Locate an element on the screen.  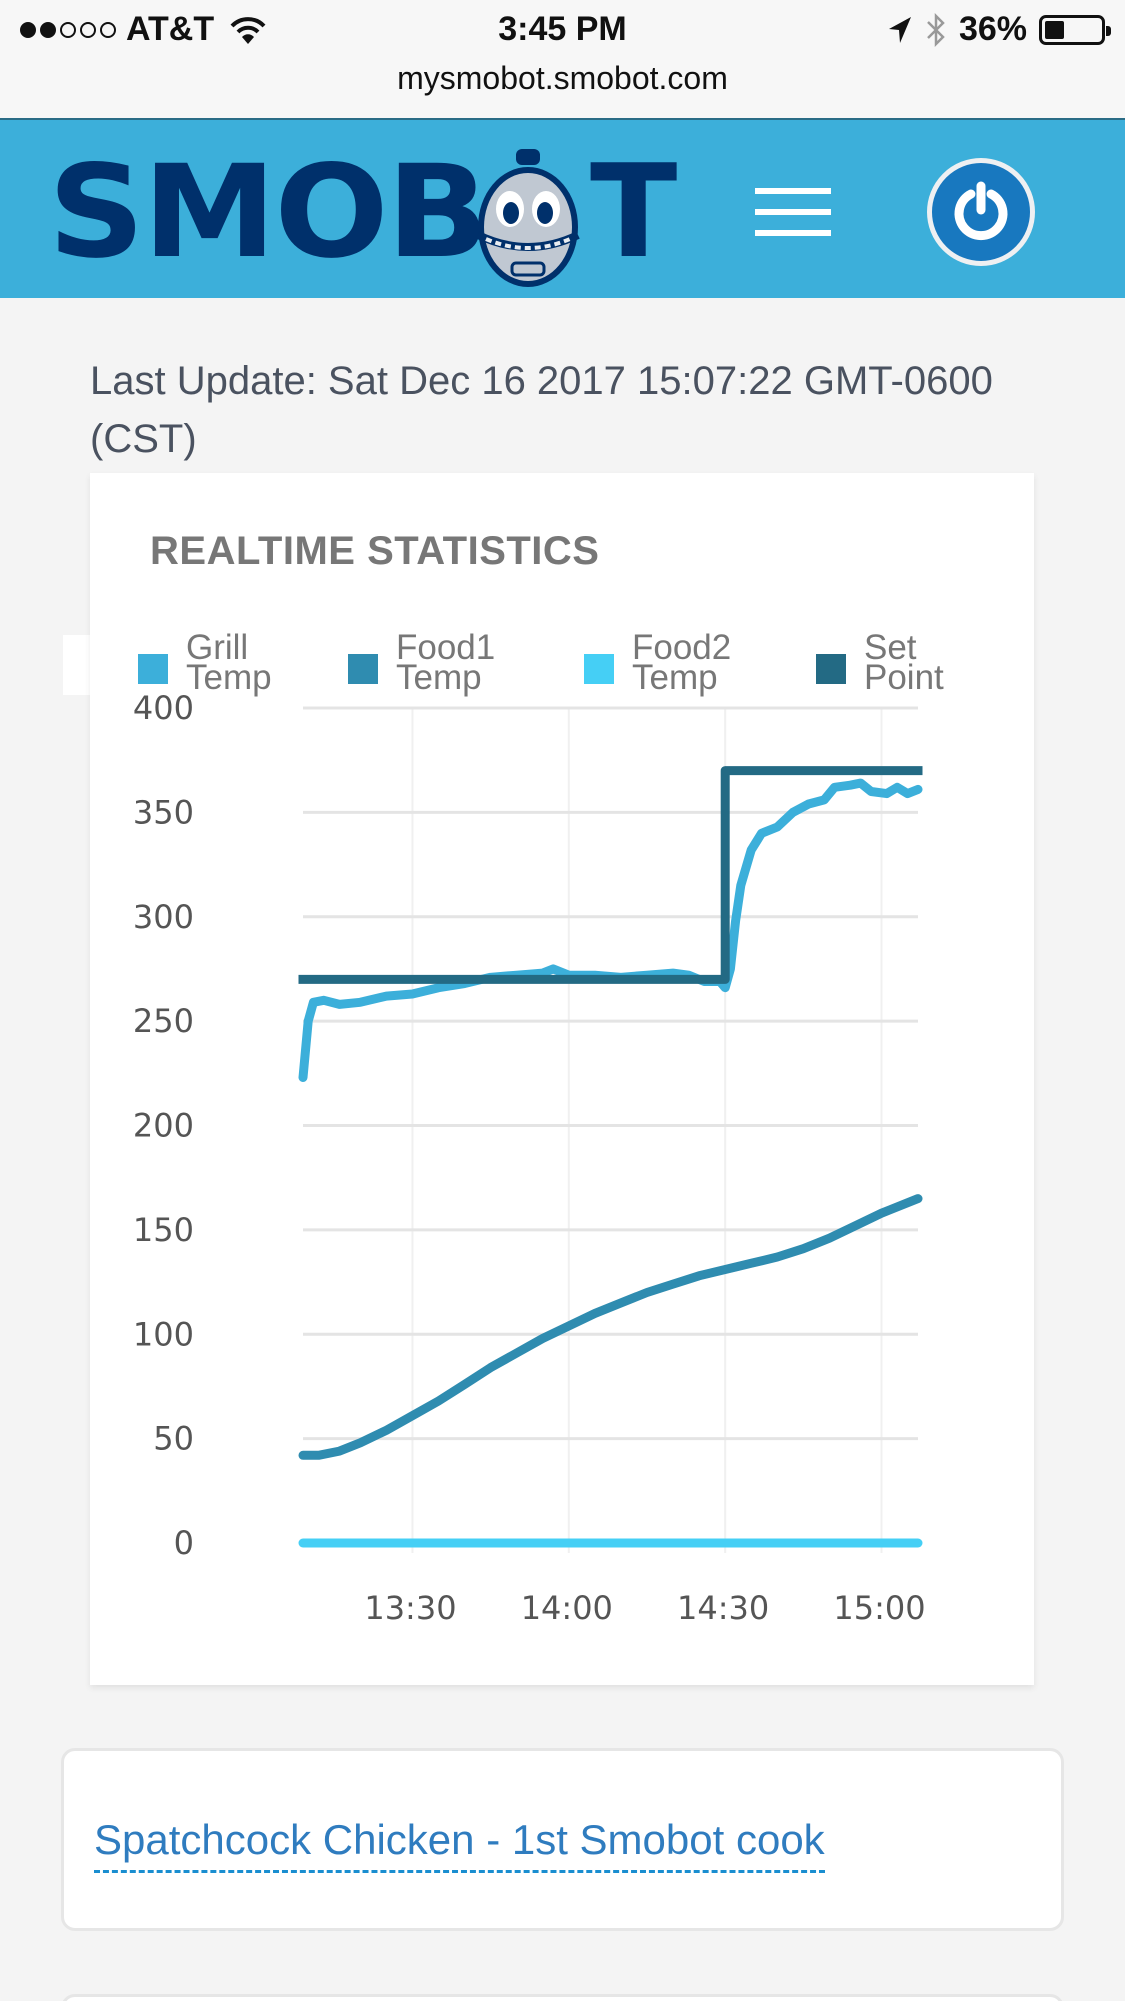
next-card is located at coordinates (562, 1997).